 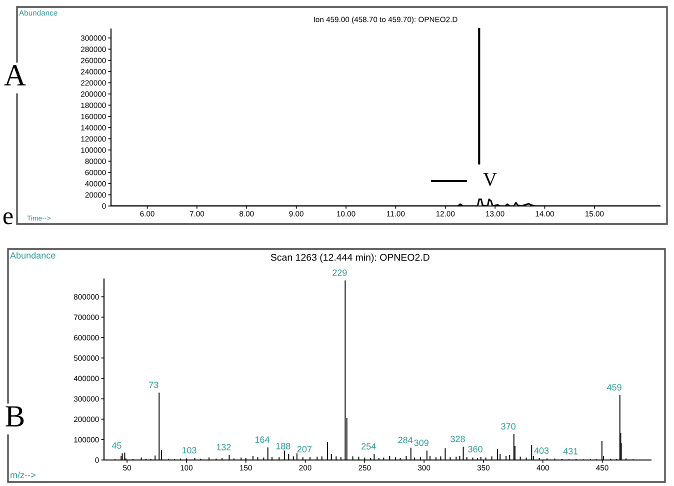 I want to click on annotation: 459, so click(x=614, y=387).